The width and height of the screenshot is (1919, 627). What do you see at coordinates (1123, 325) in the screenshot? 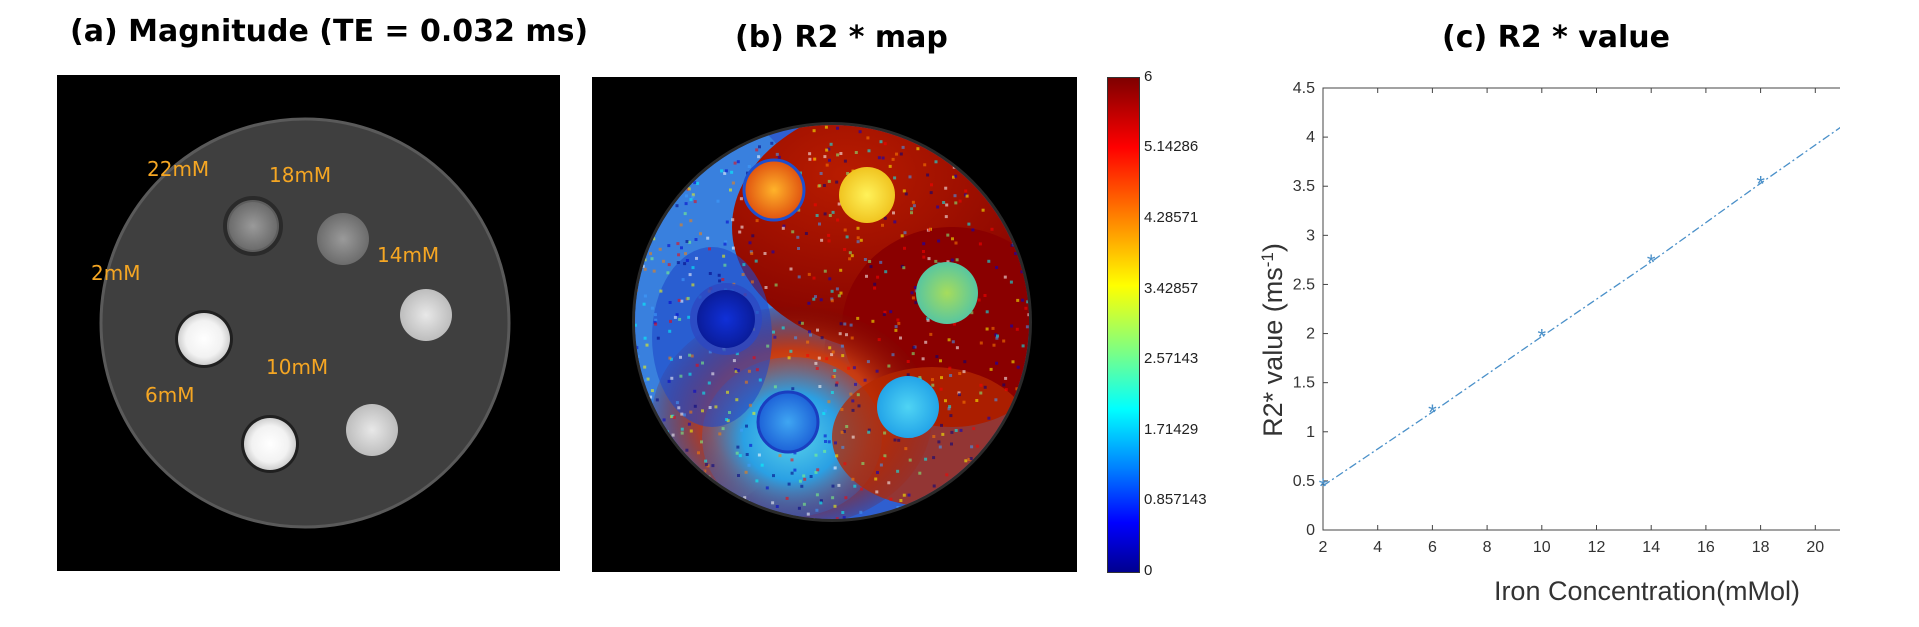
I see `colorbar` at bounding box center [1123, 325].